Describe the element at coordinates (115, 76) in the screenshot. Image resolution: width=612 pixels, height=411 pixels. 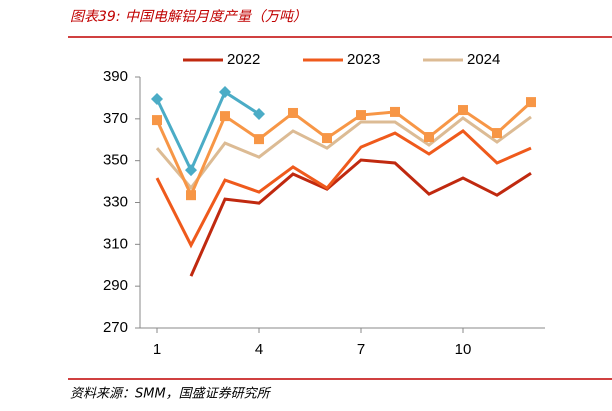
I see `y-tick-label: 390` at that location.